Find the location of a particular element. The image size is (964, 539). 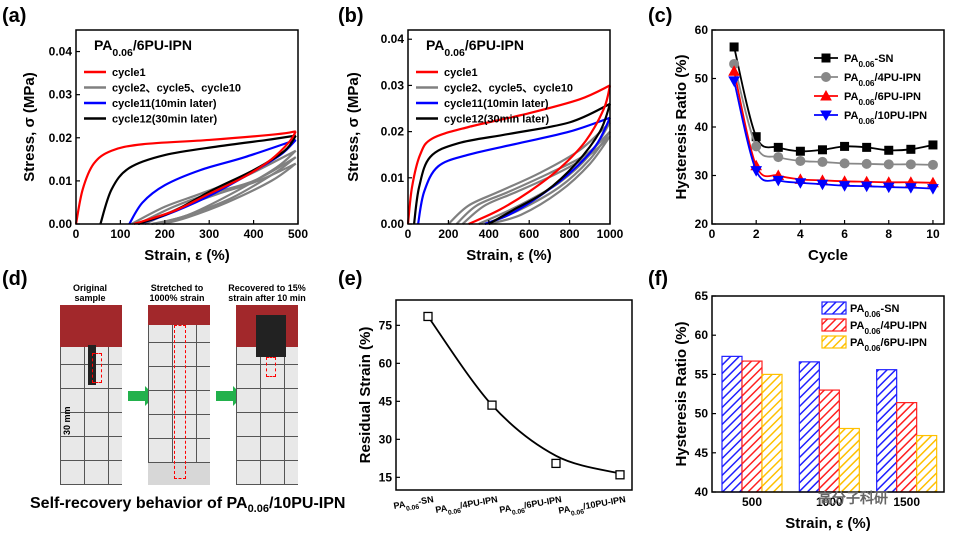

series-cycle1-load is located at coordinates (185, 177).